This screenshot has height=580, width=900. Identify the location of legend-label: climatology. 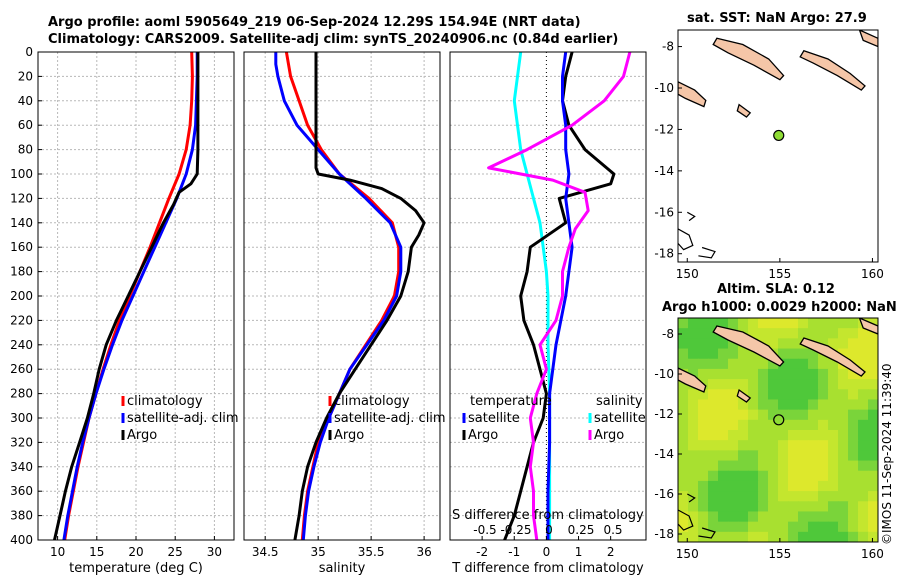
(372, 401).